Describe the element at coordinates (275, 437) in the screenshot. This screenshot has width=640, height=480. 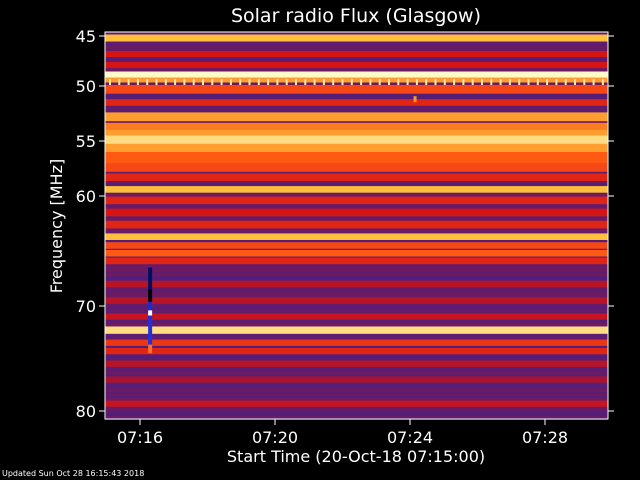
I see `x-tick-label: 07:20` at that location.